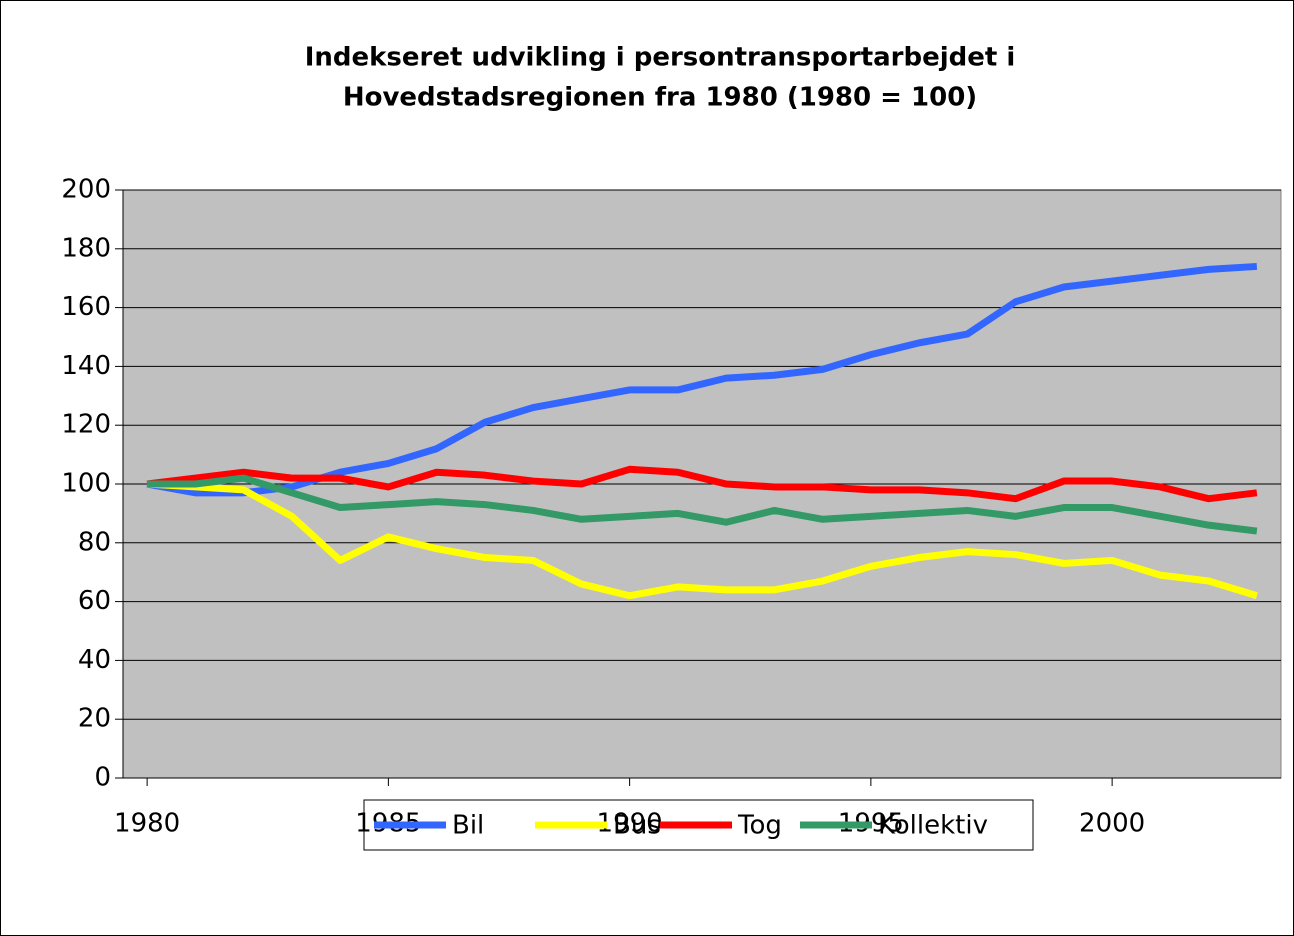 This screenshot has width=1294, height=936. Describe the element at coordinates (86, 307) in the screenshot. I see `y-tick-label: 160` at that location.